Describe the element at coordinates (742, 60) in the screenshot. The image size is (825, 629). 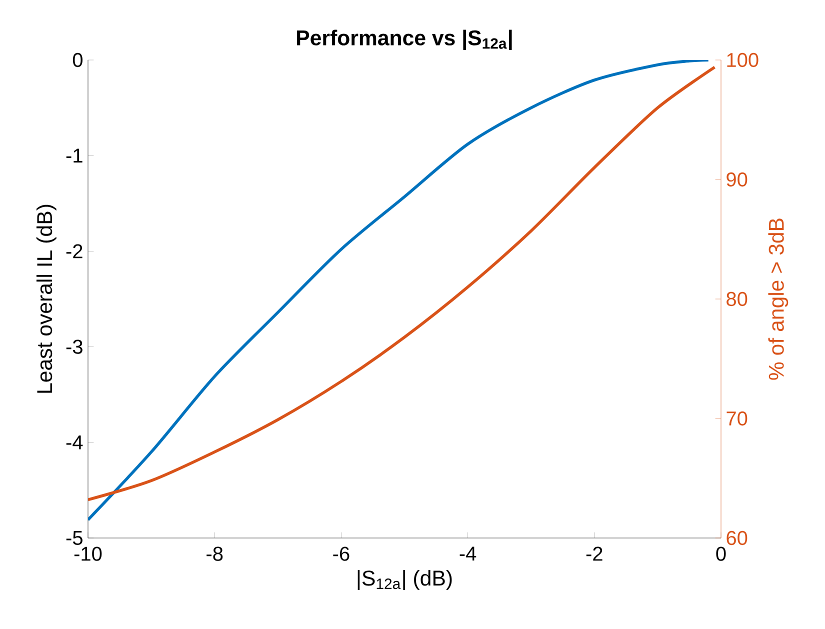
I see `y2-tick-label: 100` at that location.